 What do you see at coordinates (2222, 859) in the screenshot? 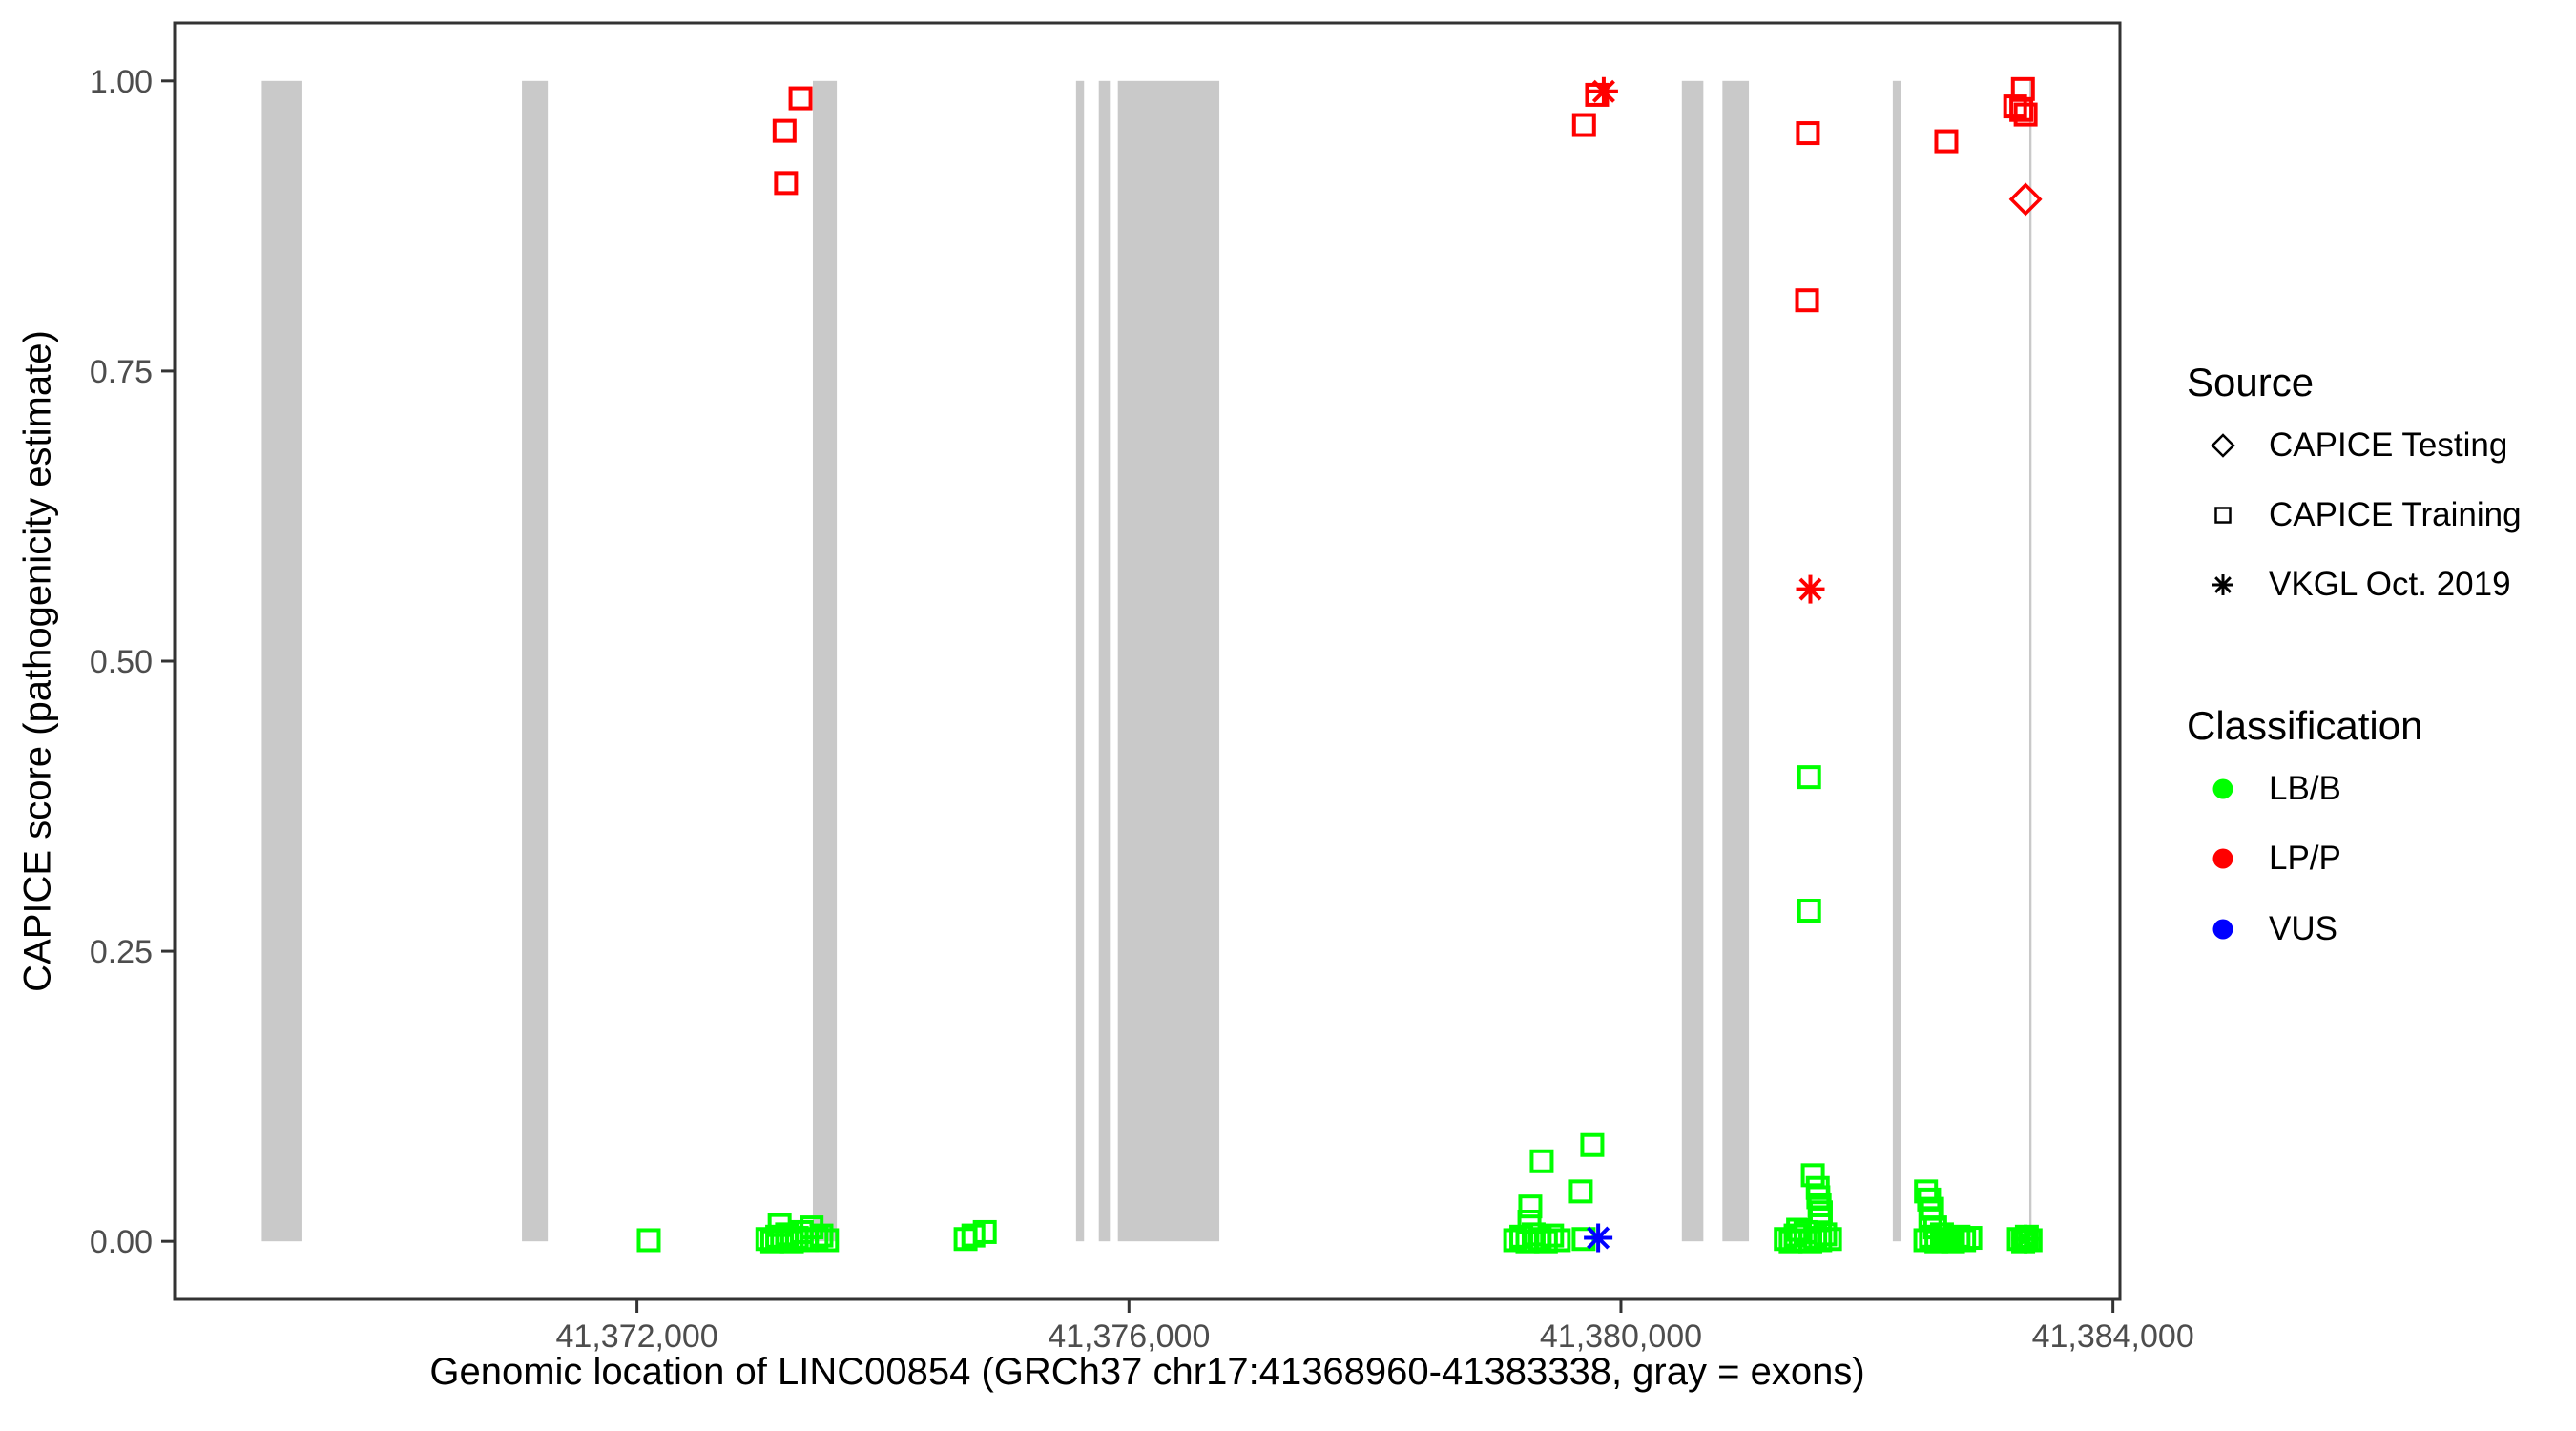
I see `lpp-dot-icon` at bounding box center [2222, 859].